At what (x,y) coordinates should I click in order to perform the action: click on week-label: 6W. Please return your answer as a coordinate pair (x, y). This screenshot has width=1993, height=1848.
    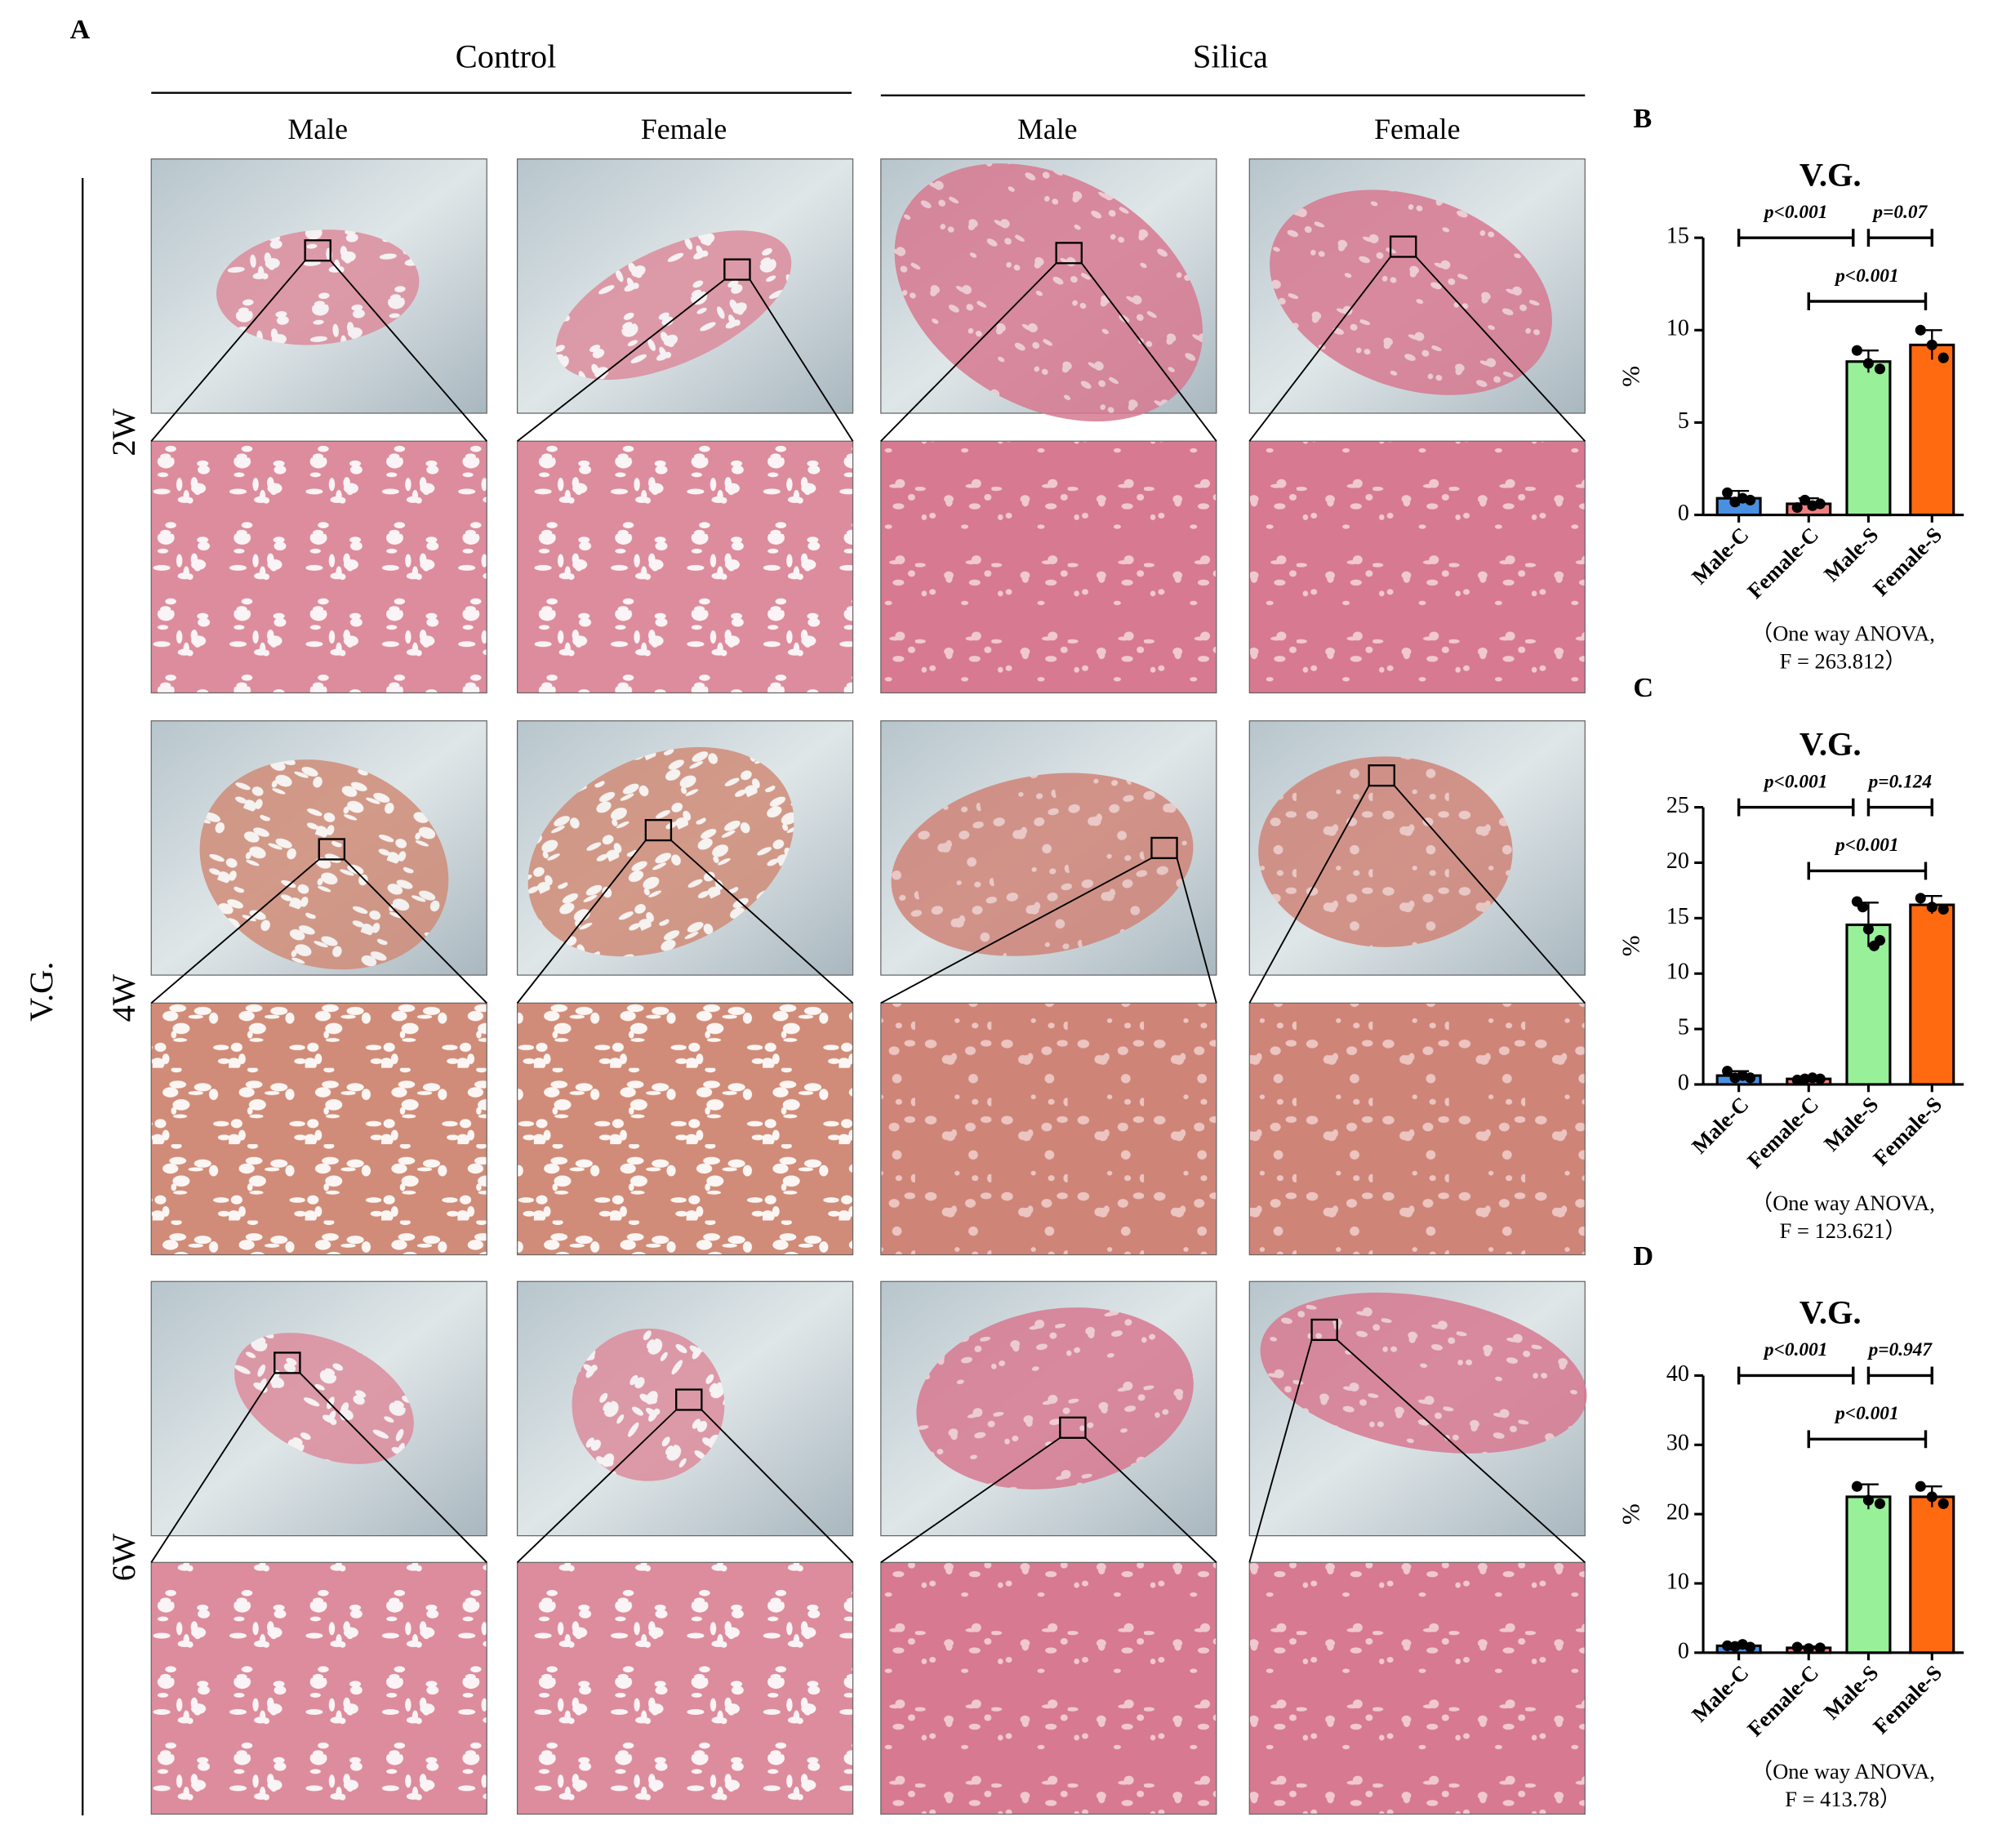
    Looking at the image, I should click on (123, 1557).